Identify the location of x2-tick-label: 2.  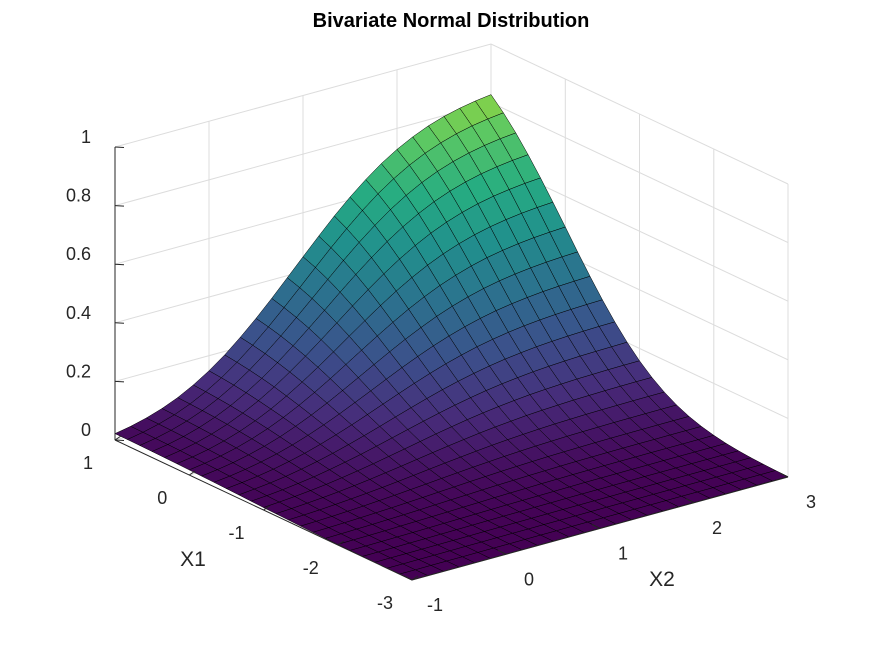
(717, 528).